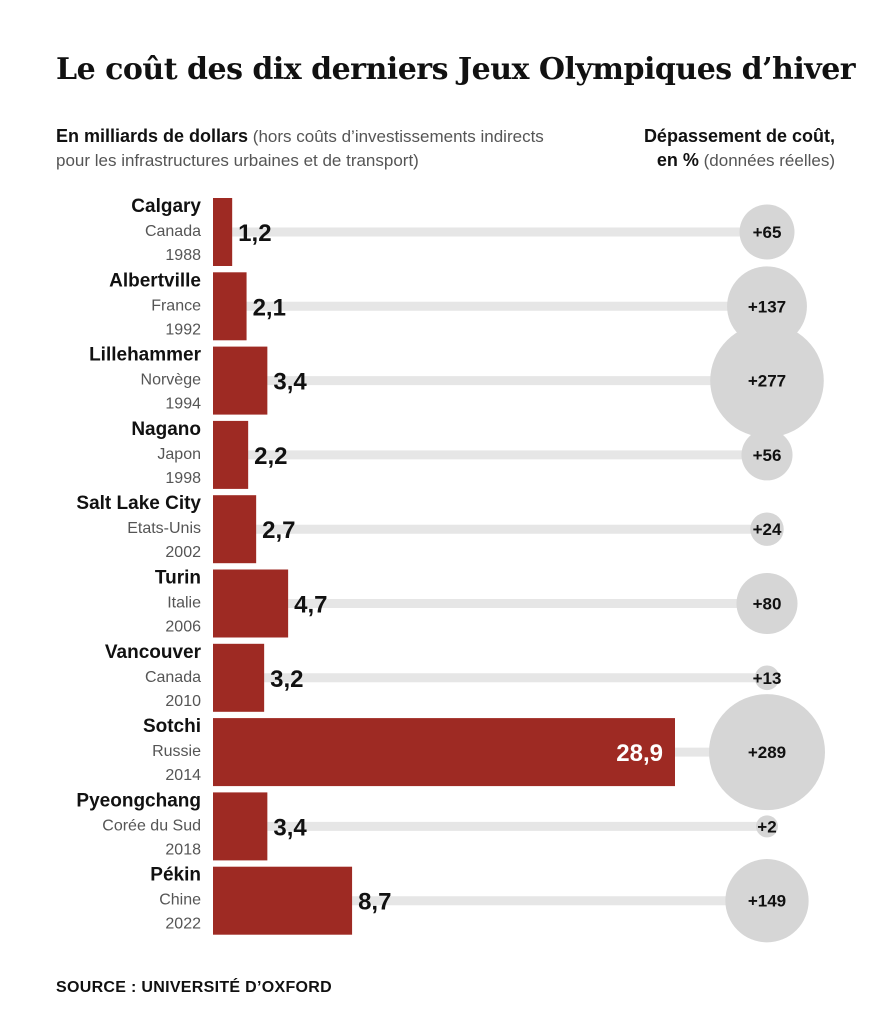 The image size is (880, 1024). I want to click on category-country-label: Norvège, so click(171, 380).